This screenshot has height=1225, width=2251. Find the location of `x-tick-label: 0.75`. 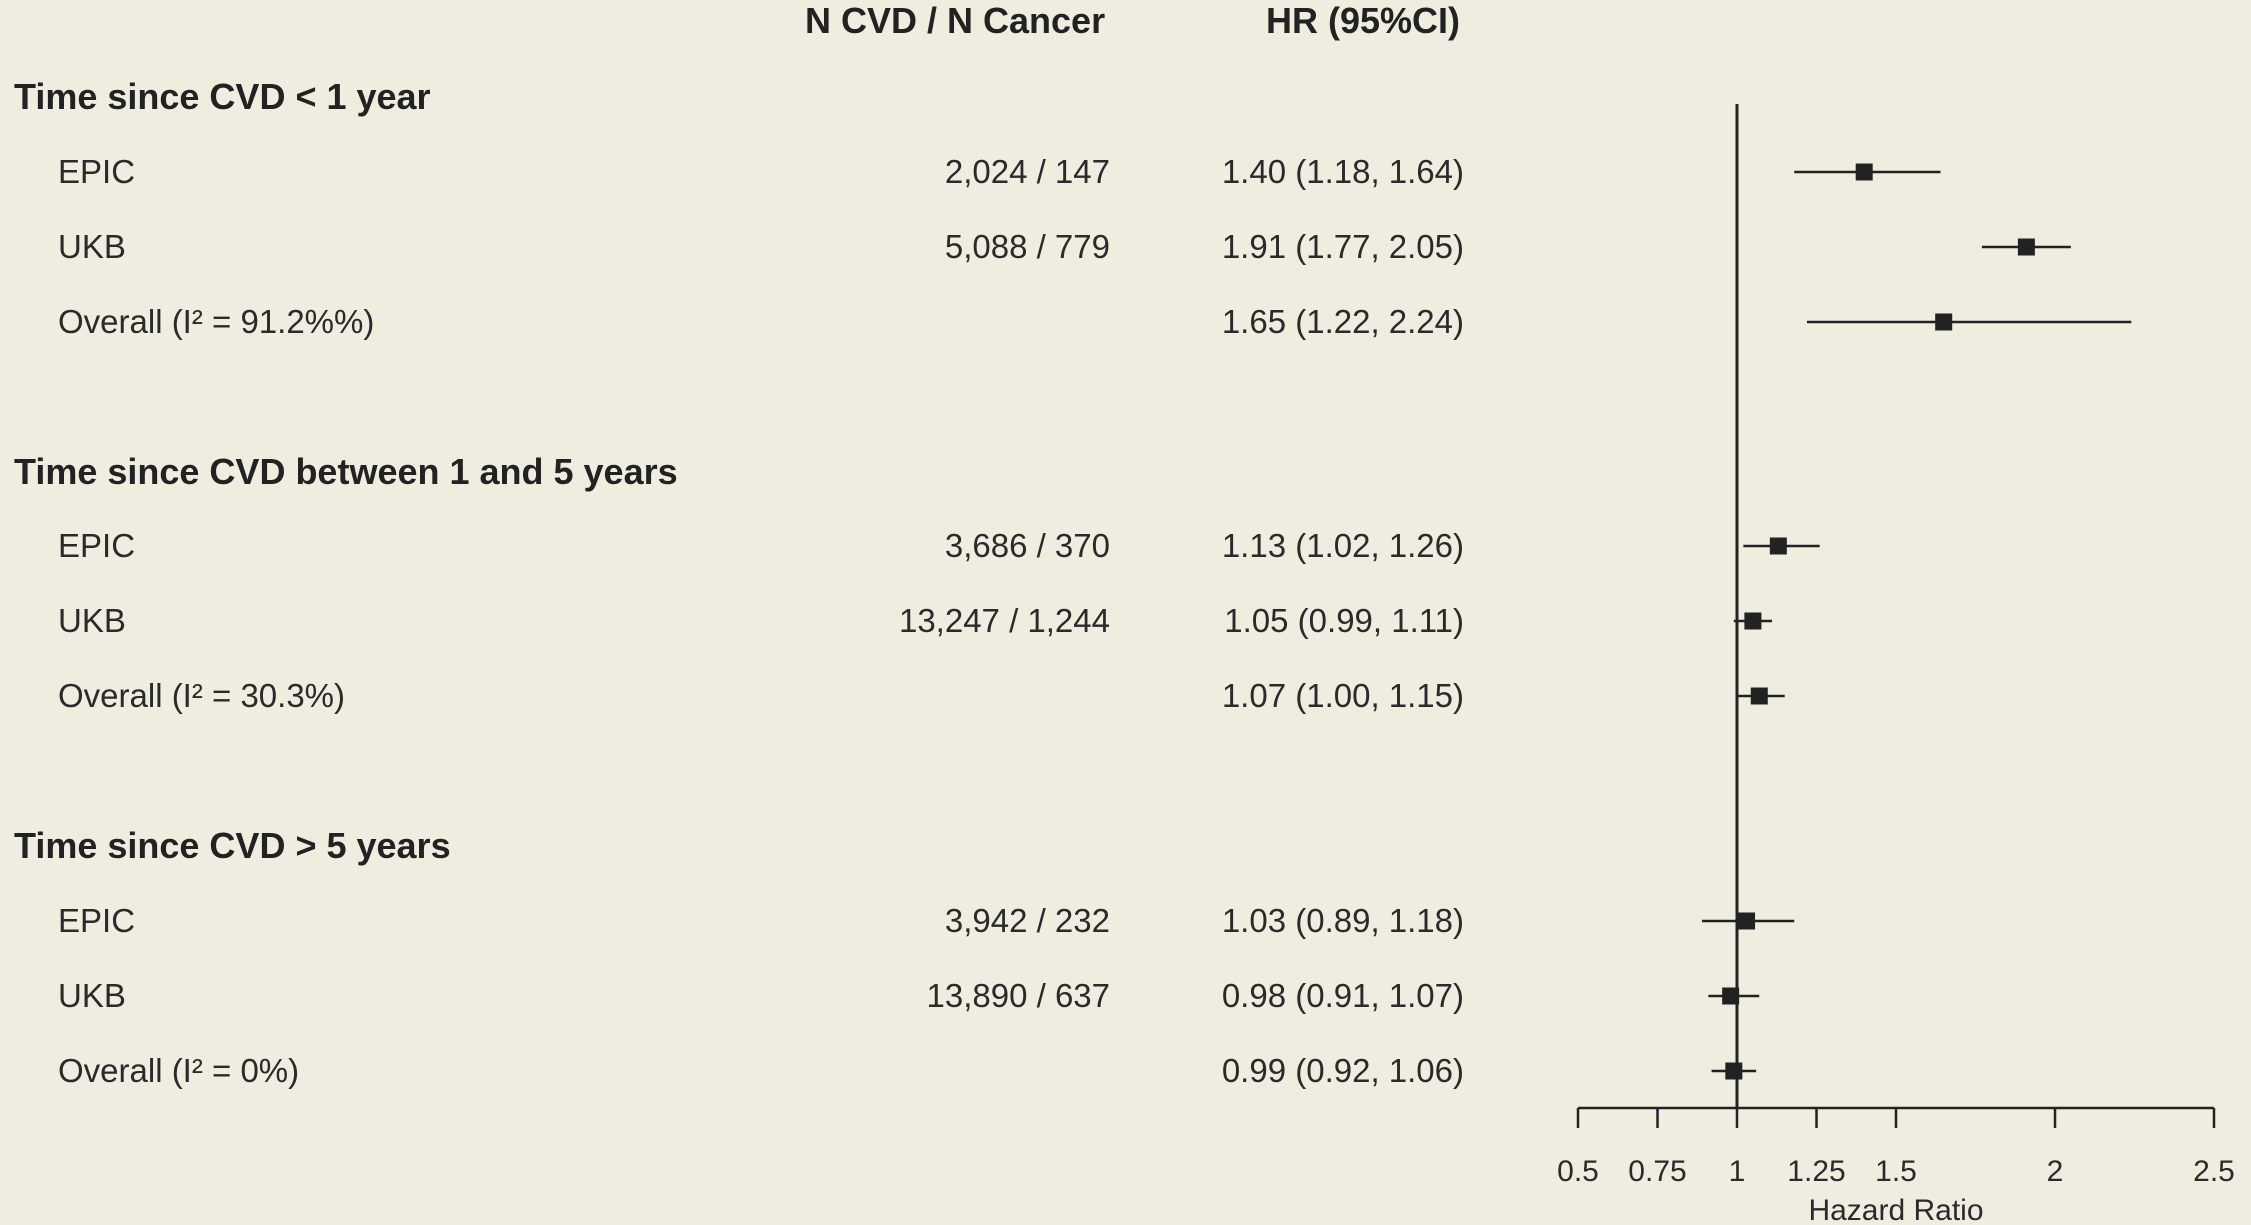

x-tick-label: 0.75 is located at coordinates (1657, 1171).